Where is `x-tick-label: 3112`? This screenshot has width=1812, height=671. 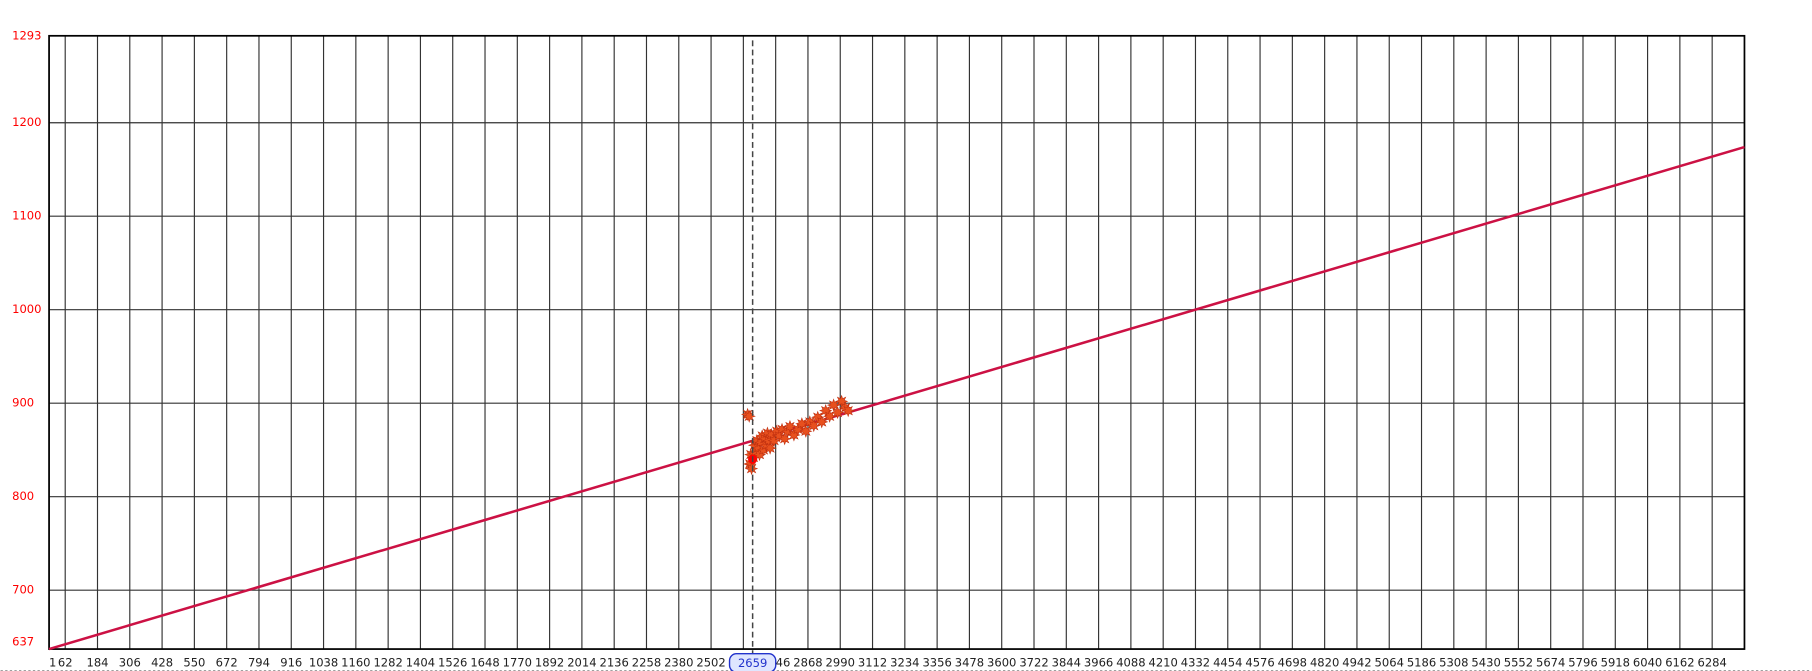 x-tick-label: 3112 is located at coordinates (872, 662).